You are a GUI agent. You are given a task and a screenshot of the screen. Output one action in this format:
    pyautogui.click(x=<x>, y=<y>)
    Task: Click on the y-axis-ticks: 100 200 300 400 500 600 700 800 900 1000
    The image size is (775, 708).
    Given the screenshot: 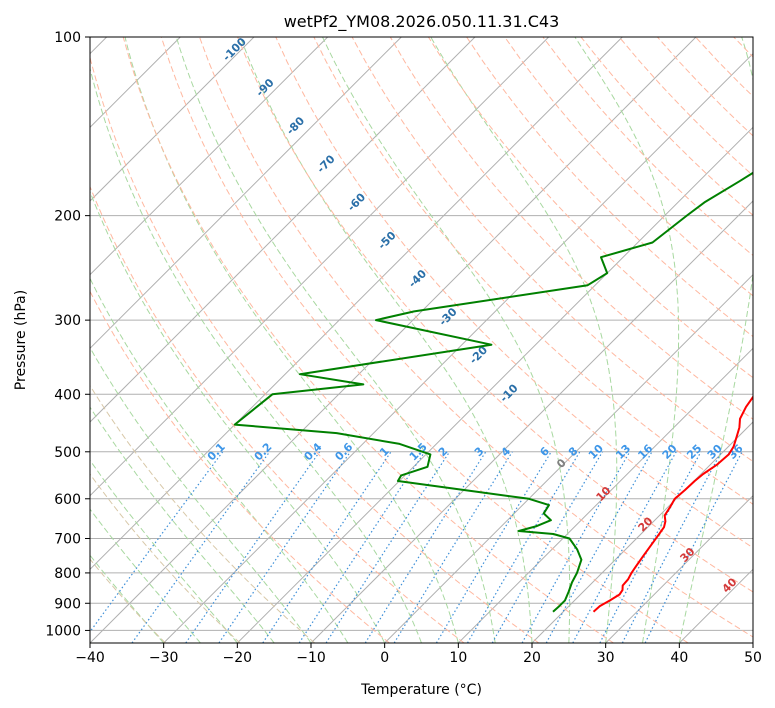 What is the action you would take?
    pyautogui.click(x=67, y=334)
    